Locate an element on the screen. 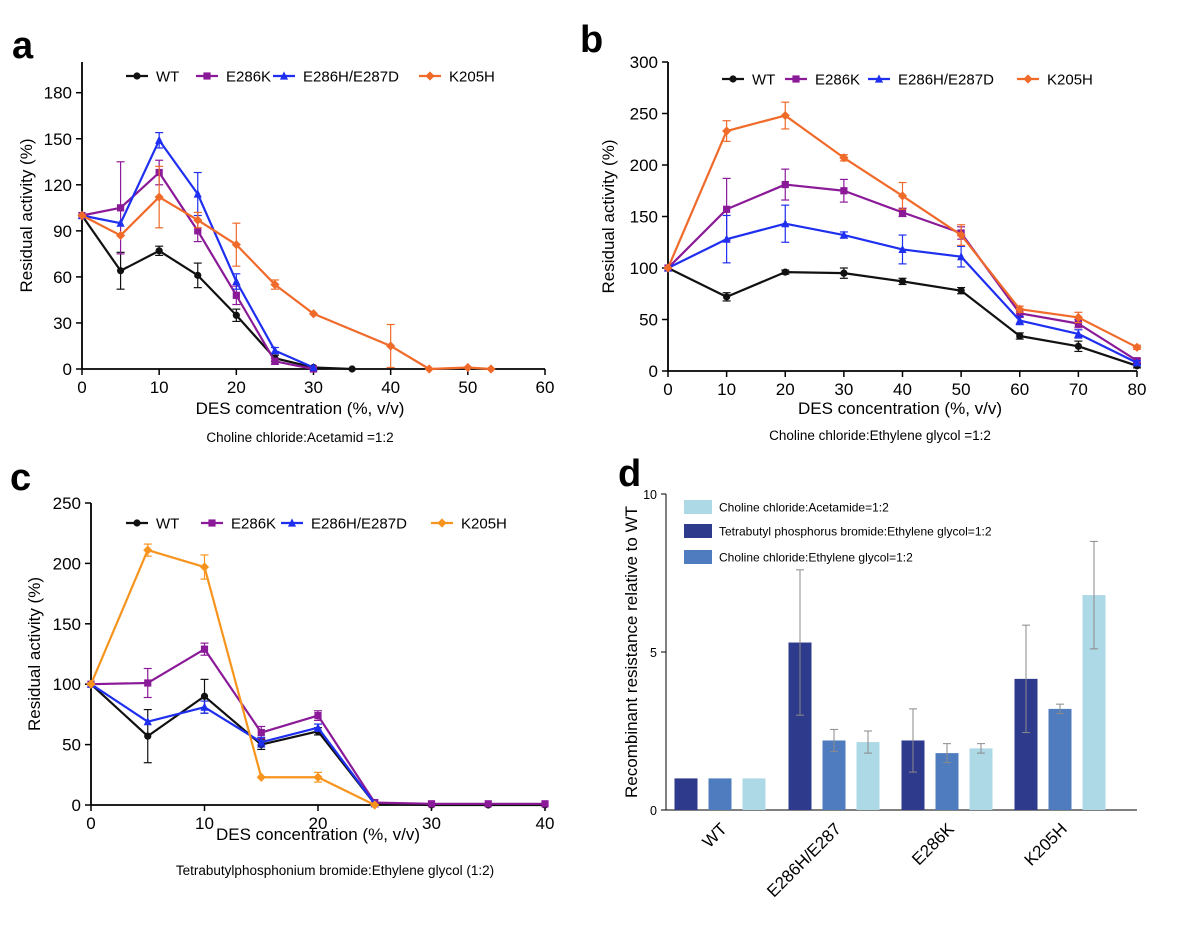 This screenshot has height=929, width=1200. x-tick-label: 70 is located at coordinates (1078, 389).